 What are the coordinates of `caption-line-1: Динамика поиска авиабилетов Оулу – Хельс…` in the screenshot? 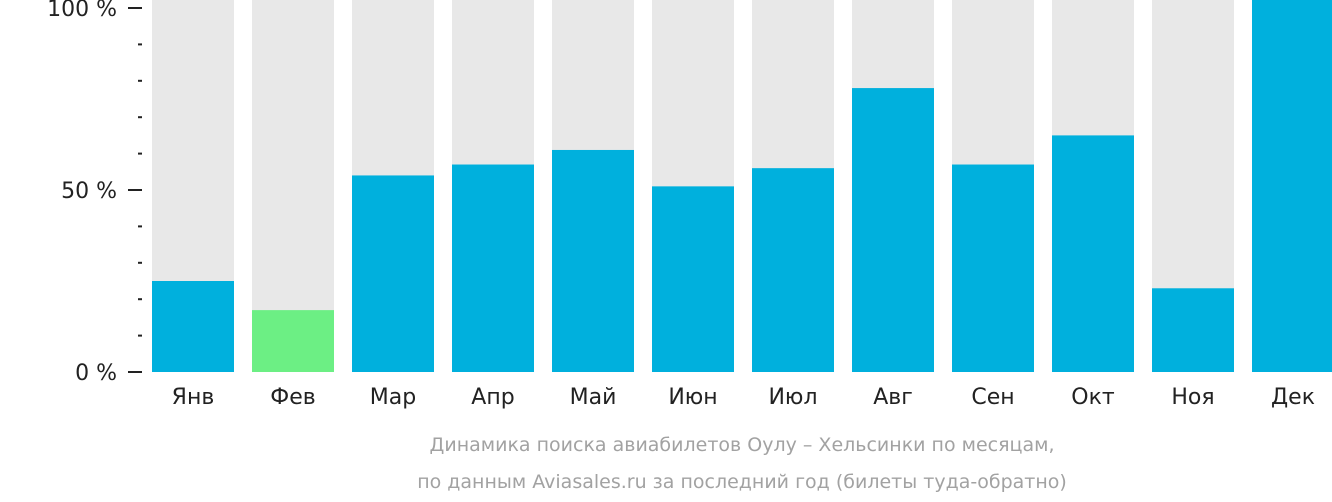 It's located at (742, 445).